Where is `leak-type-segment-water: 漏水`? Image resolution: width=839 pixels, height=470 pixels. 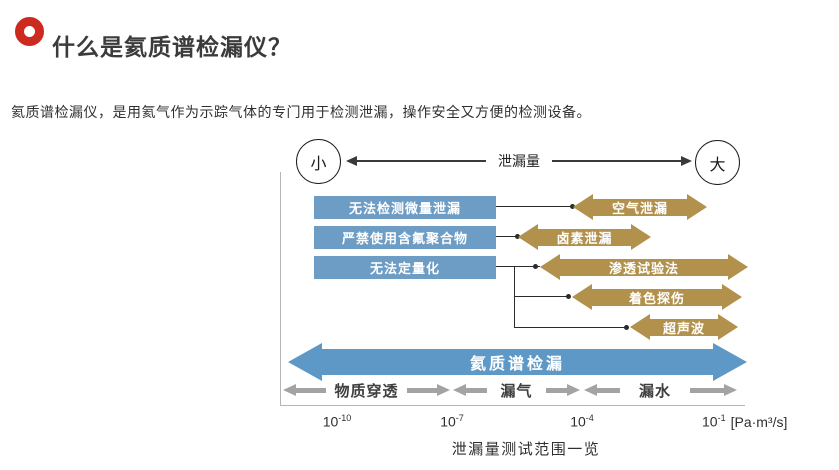
leak-type-segment-water: 漏水 is located at coordinates (660, 391).